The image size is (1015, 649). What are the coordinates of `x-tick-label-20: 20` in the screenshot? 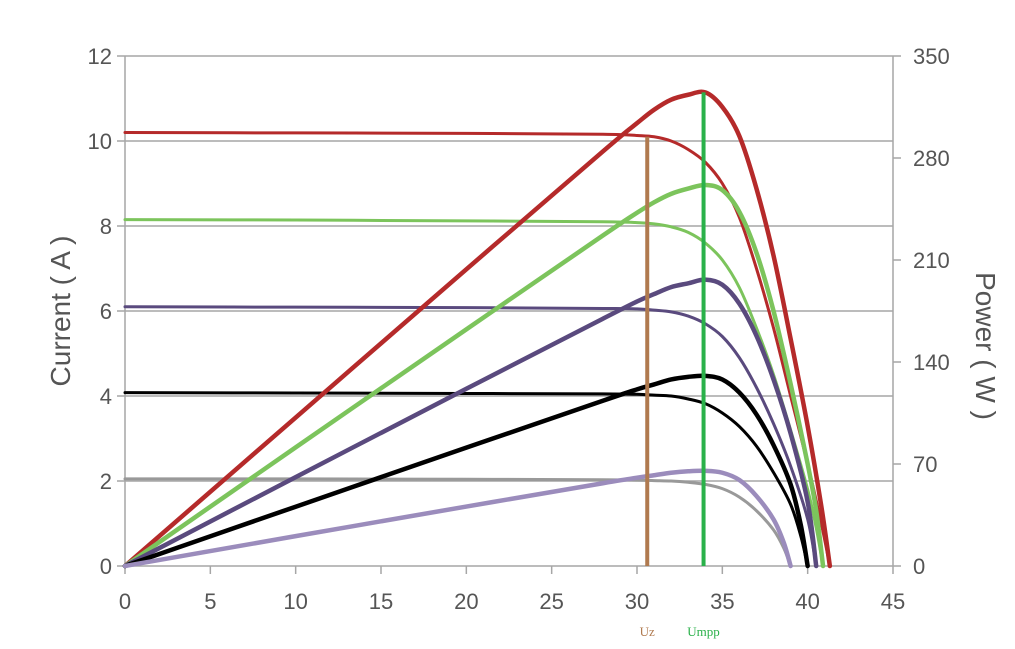 It's located at (466, 601).